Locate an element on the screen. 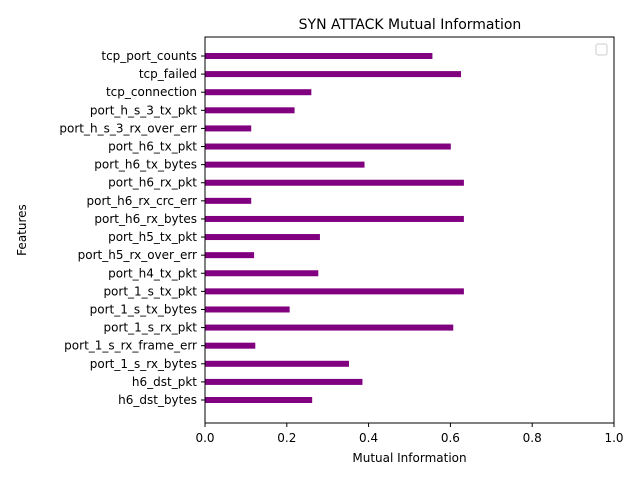  x-tick-label: 0.4 is located at coordinates (368, 438).